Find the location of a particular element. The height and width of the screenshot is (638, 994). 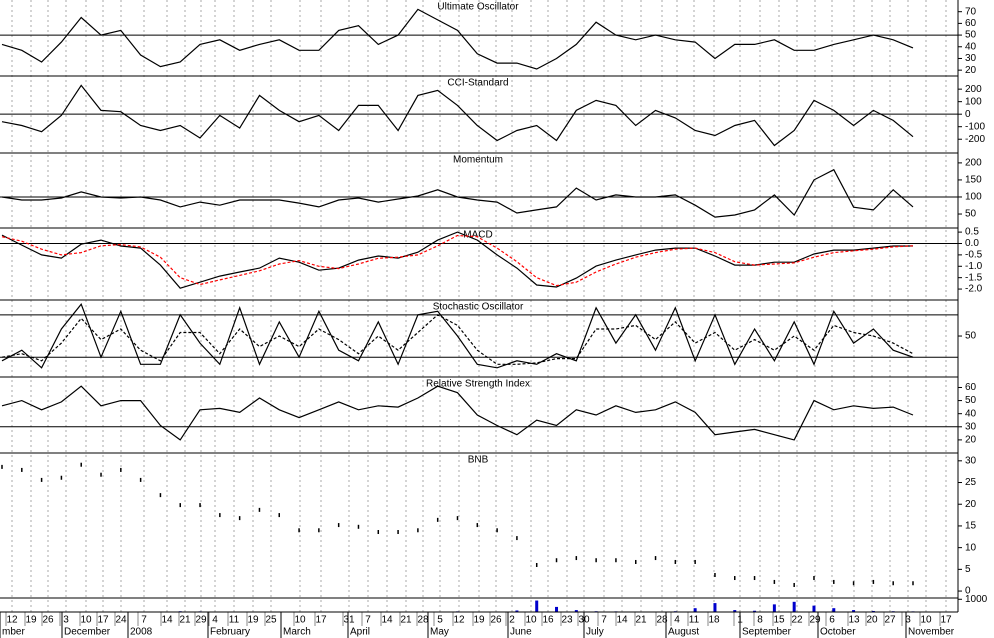

y-tick-label: -2.0 is located at coordinates (974, 289).